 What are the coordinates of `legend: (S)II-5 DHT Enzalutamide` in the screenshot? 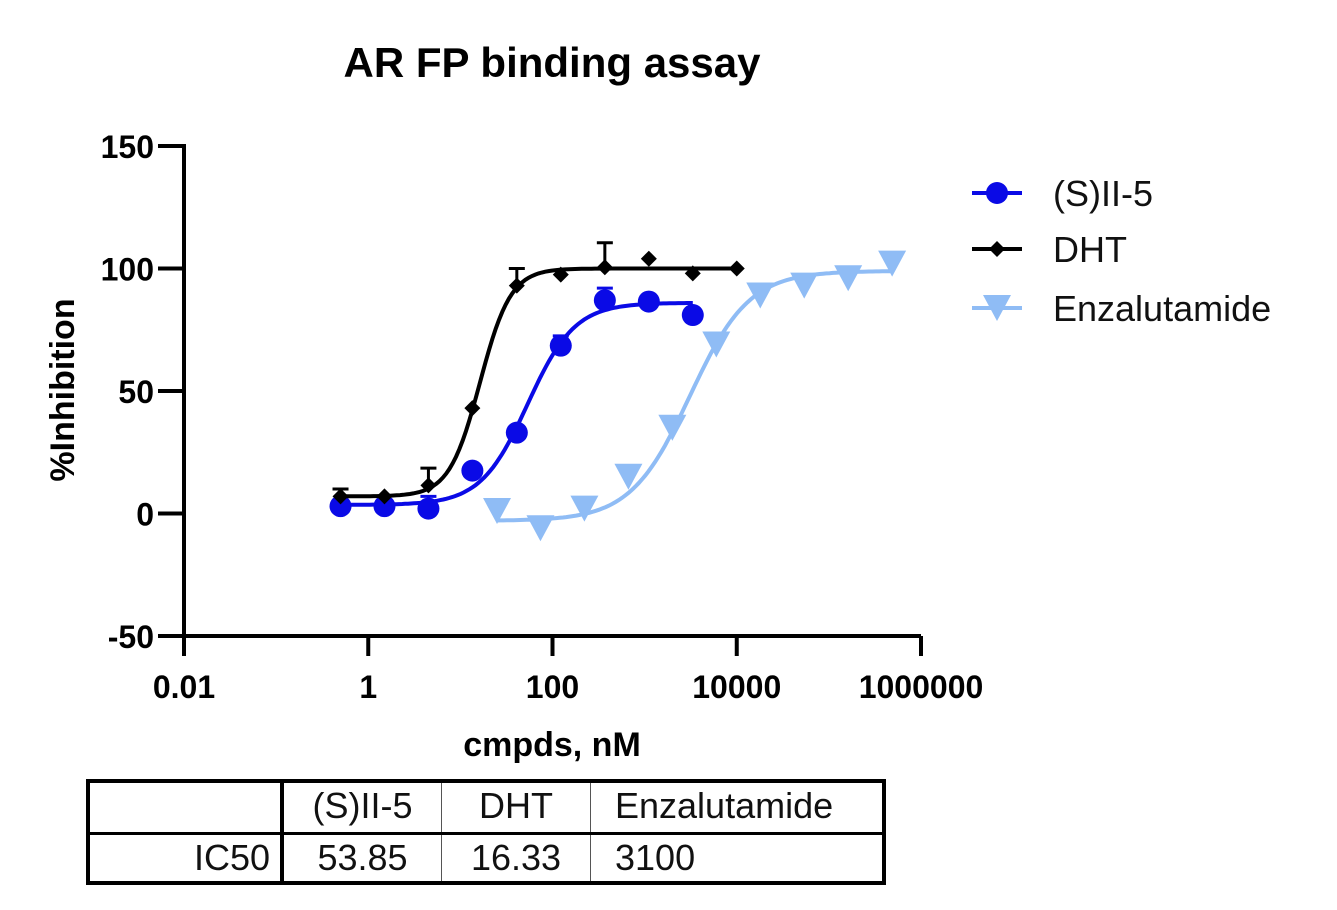 It's located at (1121, 251).